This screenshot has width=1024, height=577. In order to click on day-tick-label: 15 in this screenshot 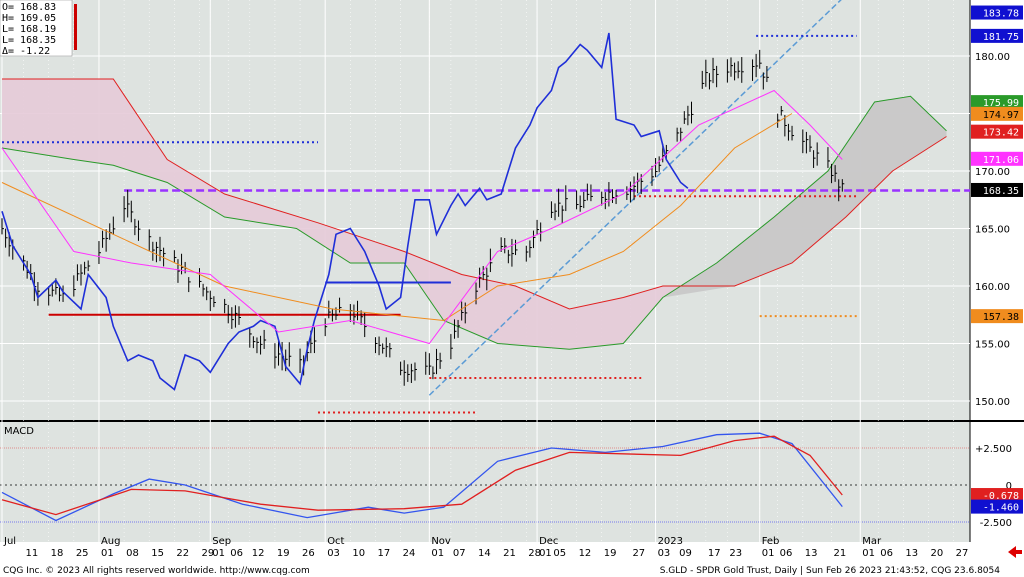, I will do `click(157, 553)`.